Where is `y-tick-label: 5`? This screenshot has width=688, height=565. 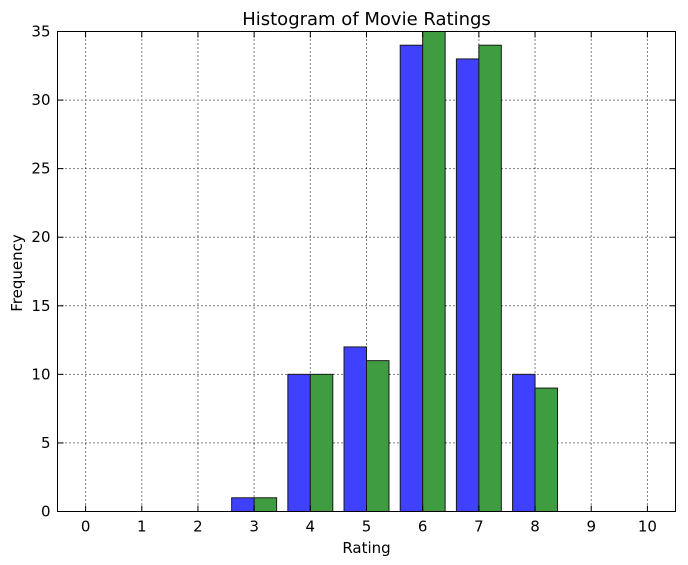 y-tick-label: 5 is located at coordinates (46, 443).